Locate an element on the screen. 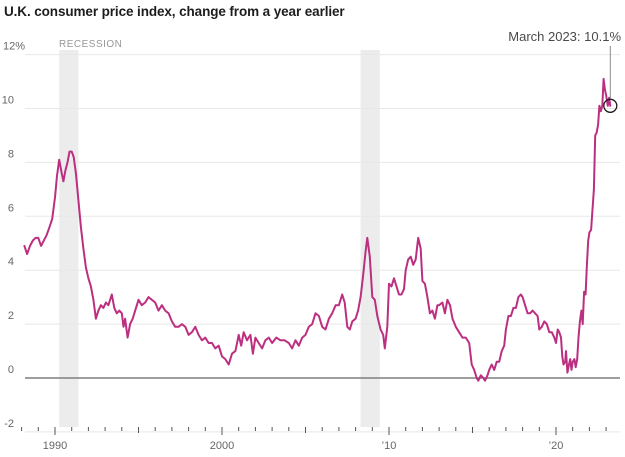  endpoint-marker-circle is located at coordinates (610, 105).